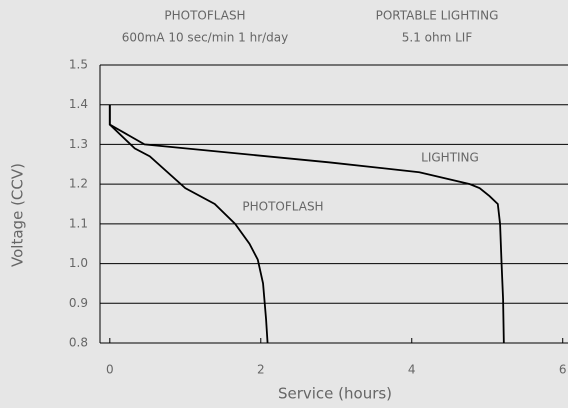  Describe the element at coordinates (412, 370) in the screenshot. I see `x-tick-label: 4` at that location.